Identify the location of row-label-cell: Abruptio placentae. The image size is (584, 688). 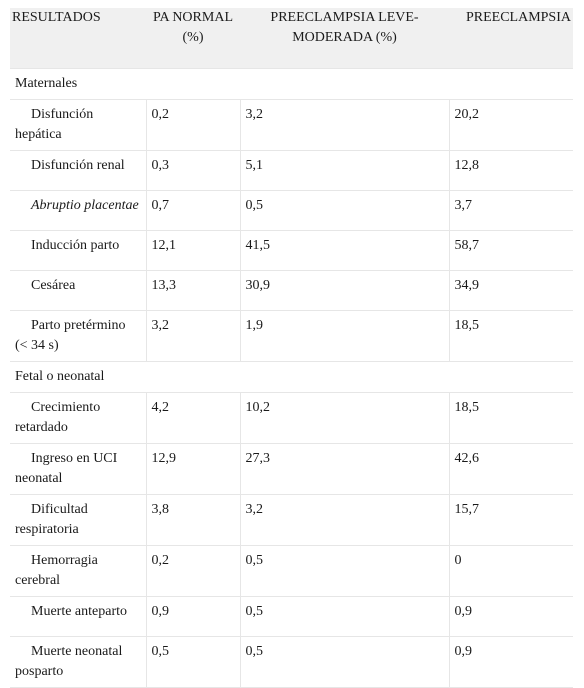
(78, 210).